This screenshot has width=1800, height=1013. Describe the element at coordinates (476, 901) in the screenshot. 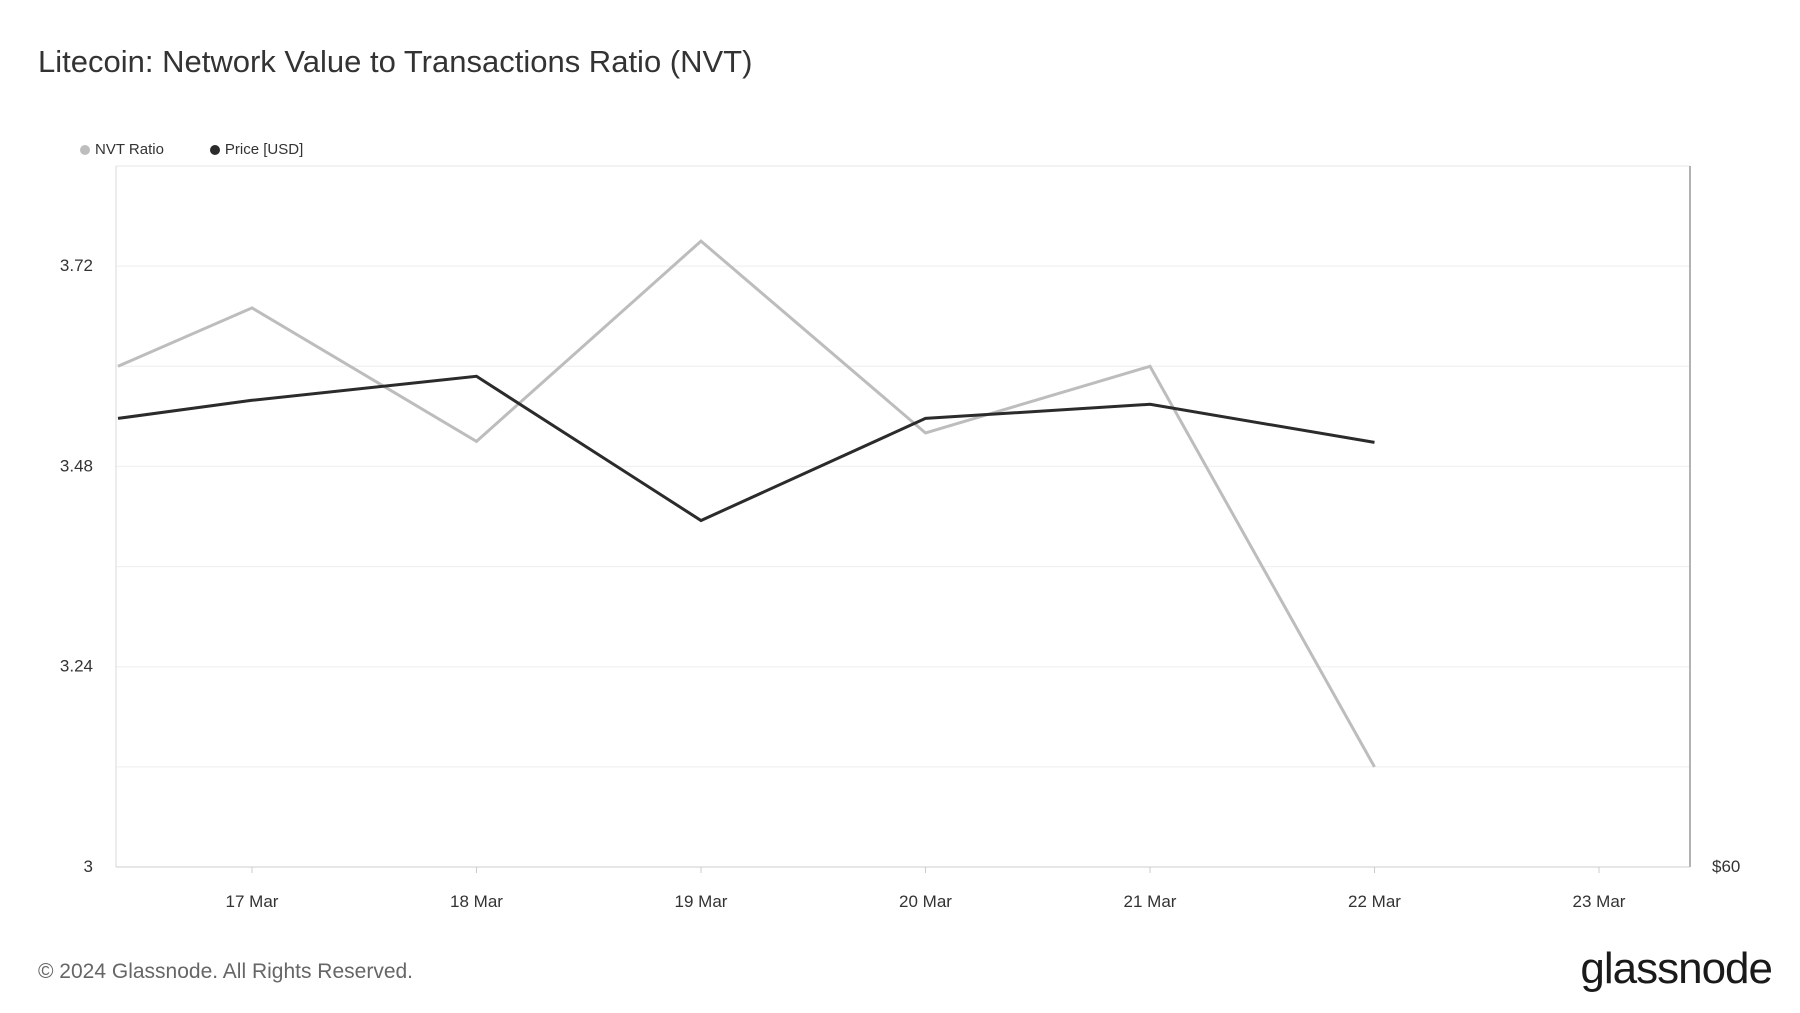

I see `x-tick-label: 18 Mar` at that location.